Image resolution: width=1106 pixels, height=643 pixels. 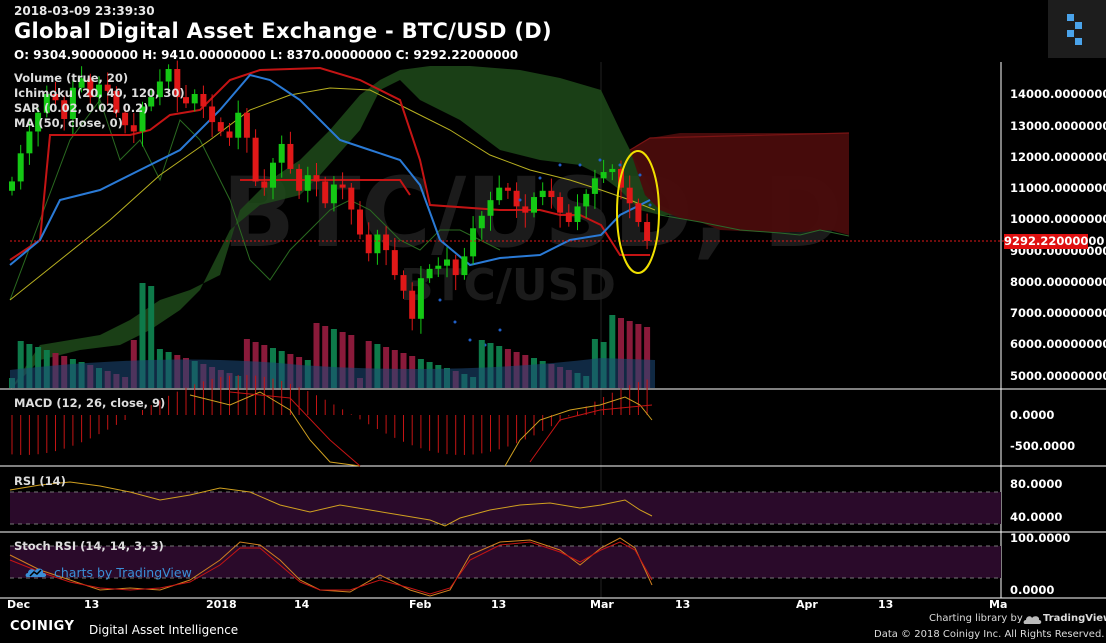 I want to click on indicator-stoch-label: Stoch RSI (14, 14, 3, 3), so click(x=89, y=546).